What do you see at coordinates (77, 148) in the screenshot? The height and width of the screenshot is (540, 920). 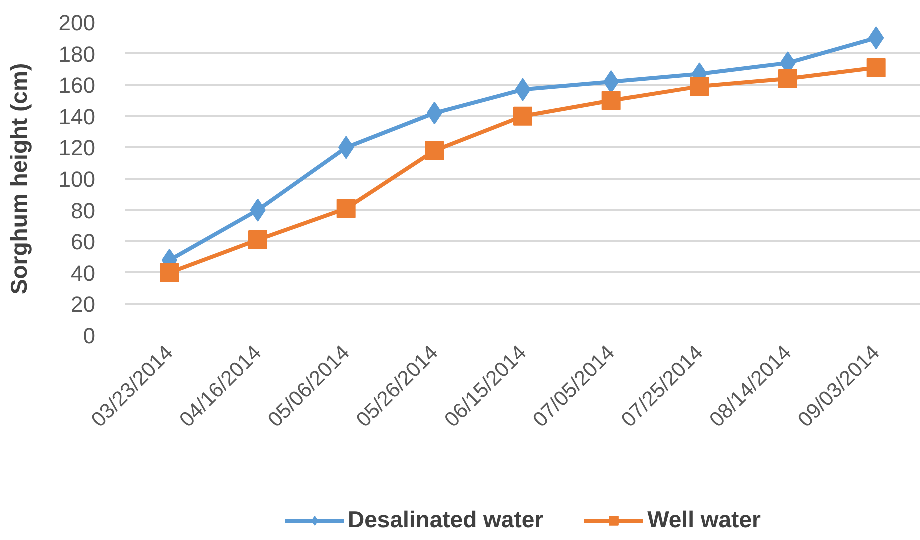 I see `y-tick-label: 120` at bounding box center [77, 148].